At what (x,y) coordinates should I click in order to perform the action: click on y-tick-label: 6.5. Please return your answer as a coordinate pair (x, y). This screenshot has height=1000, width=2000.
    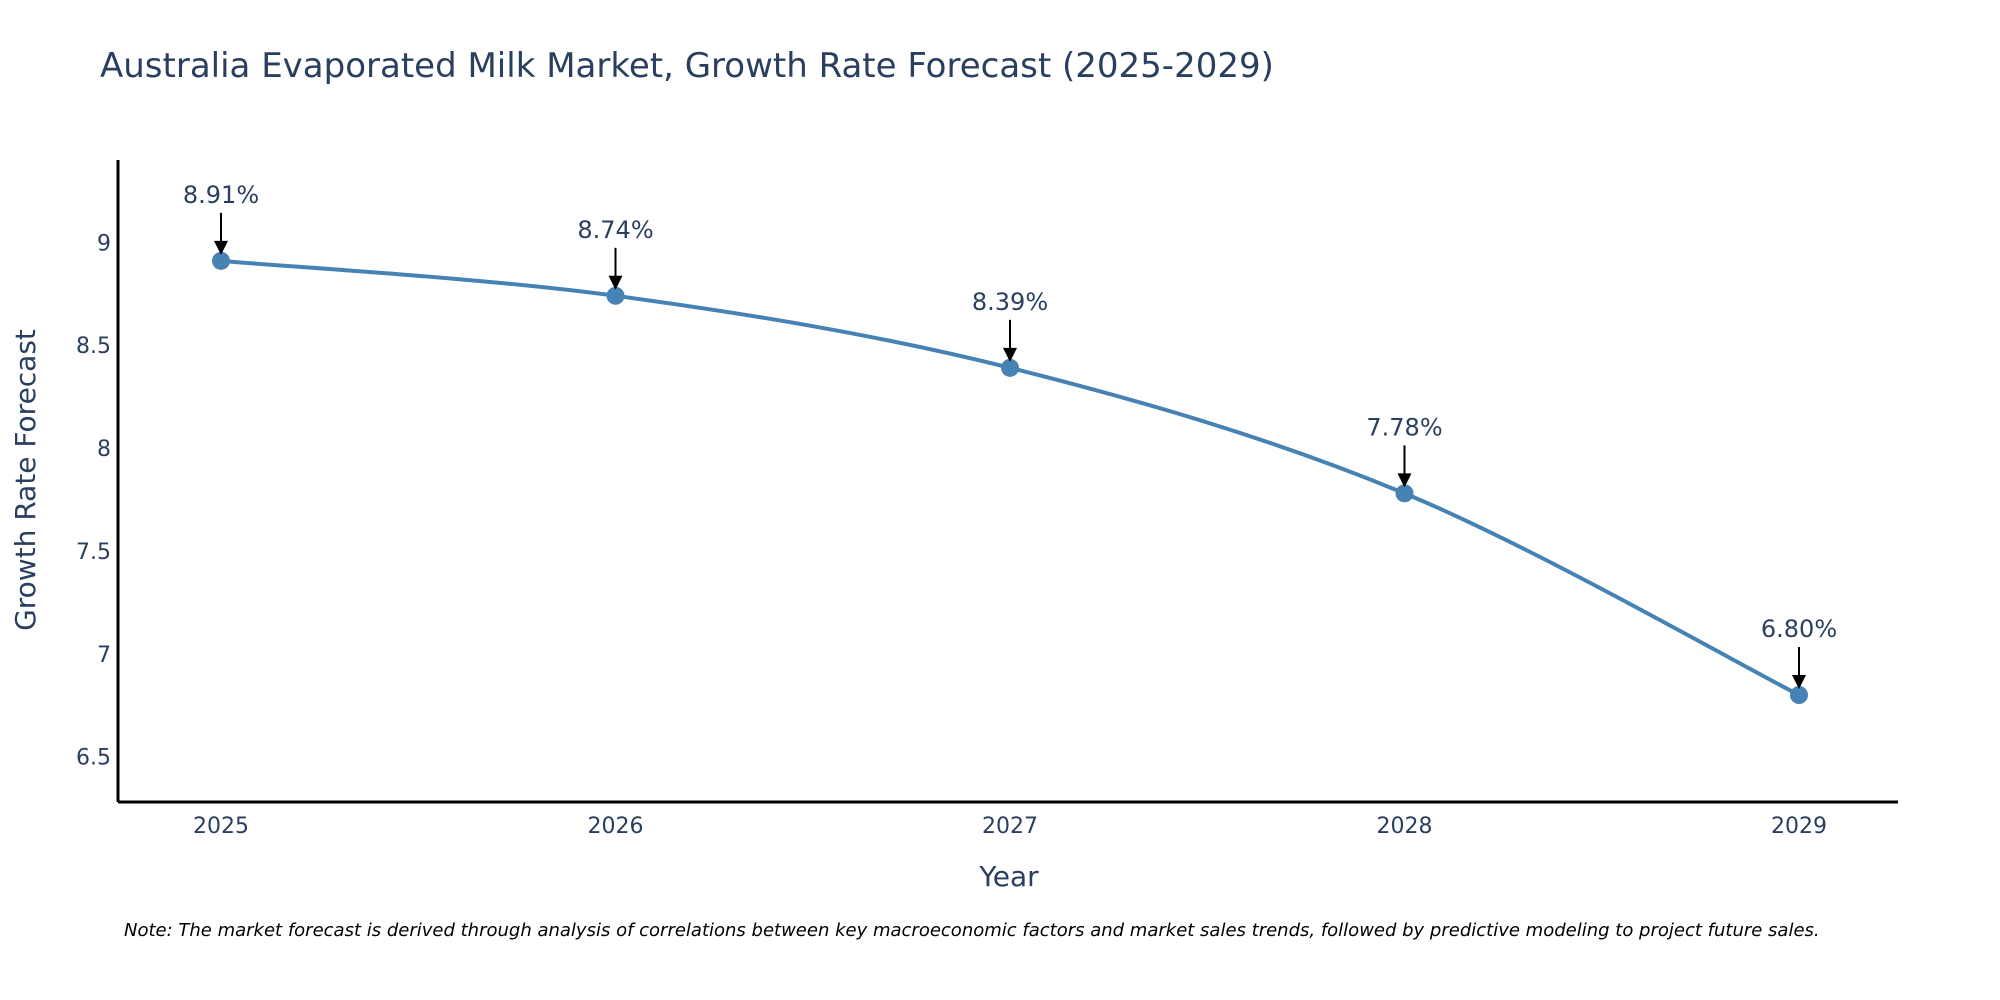
    Looking at the image, I should click on (93, 758).